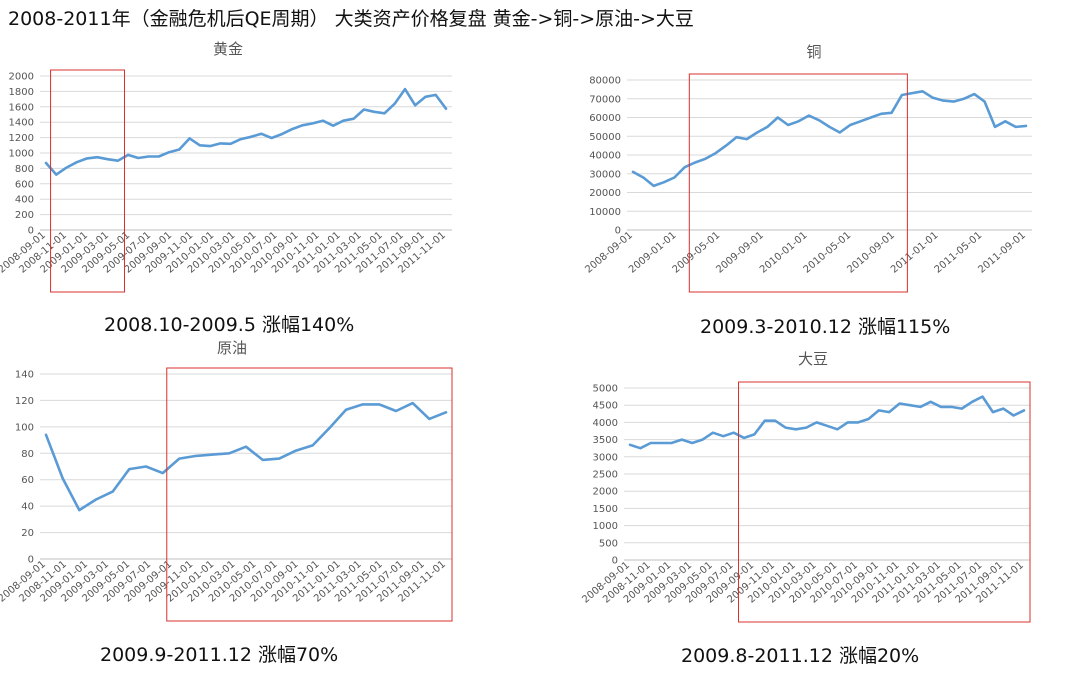 The width and height of the screenshot is (1080, 673). Describe the element at coordinates (232, 348) in the screenshot. I see `chart-title: 原油` at that location.